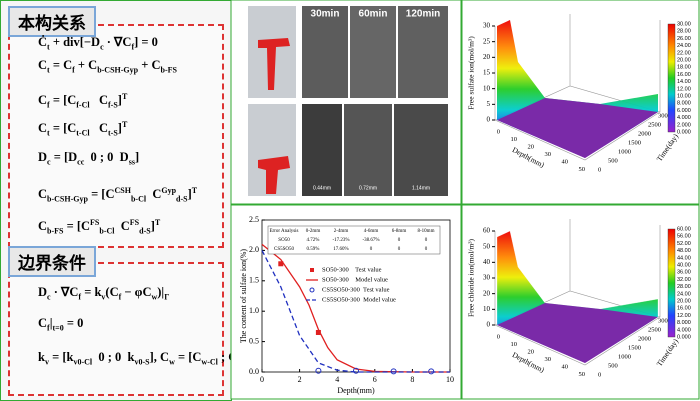  What do you see at coordinates (64, 157) in the screenshot?
I see `equation-part: = [D` at bounding box center [64, 157].